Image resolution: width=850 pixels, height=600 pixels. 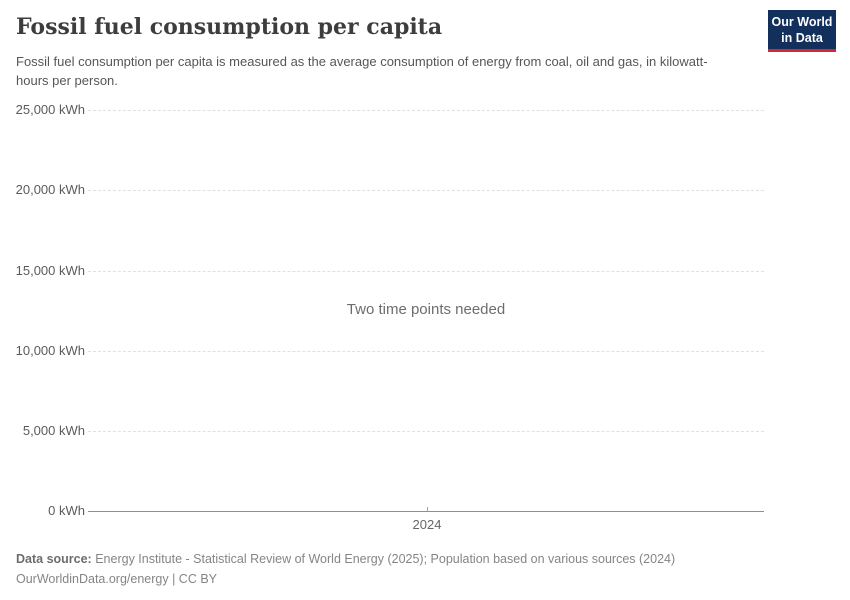 I want to click on y-tick-label: 15,000 kWh, so click(x=50, y=270).